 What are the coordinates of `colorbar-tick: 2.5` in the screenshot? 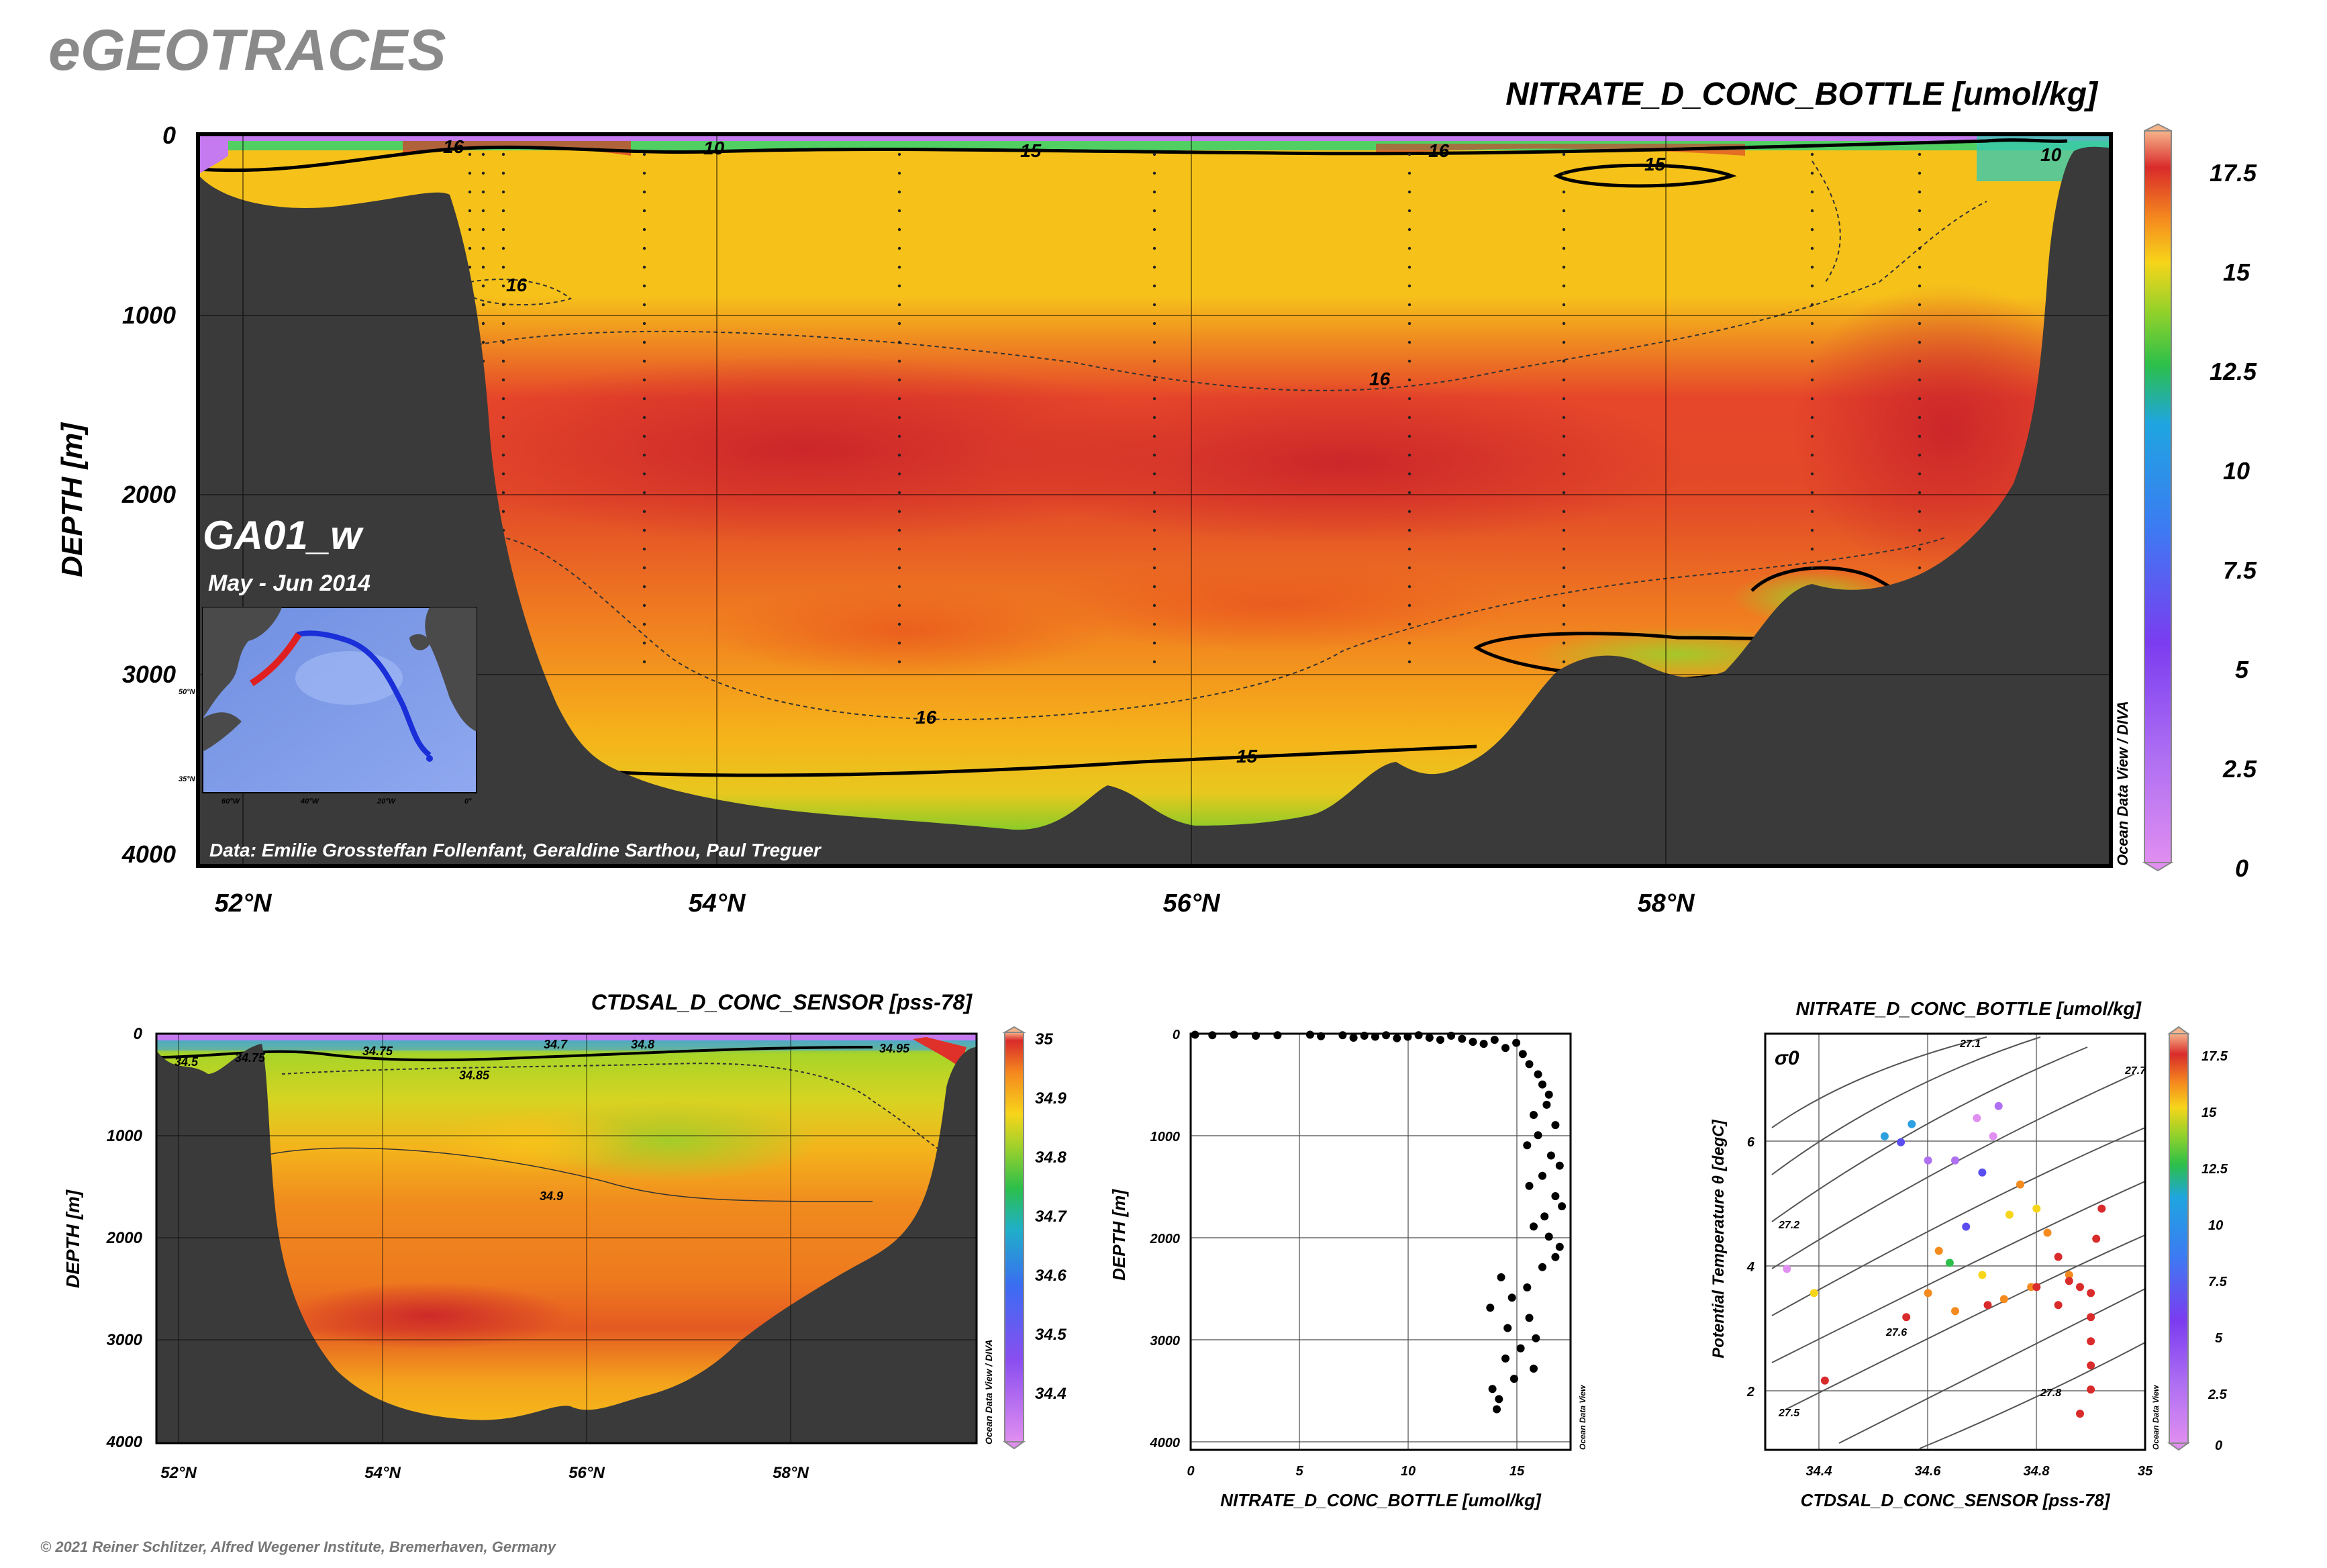 It's located at (2218, 1395).